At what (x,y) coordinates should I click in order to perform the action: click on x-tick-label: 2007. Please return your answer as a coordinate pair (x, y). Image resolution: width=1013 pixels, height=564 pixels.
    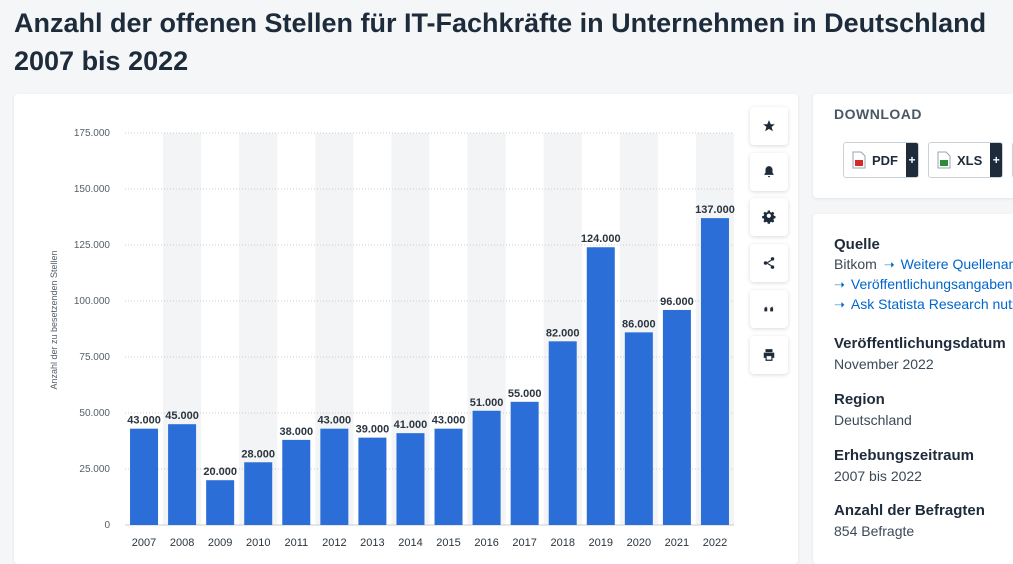
    Looking at the image, I should click on (144, 543).